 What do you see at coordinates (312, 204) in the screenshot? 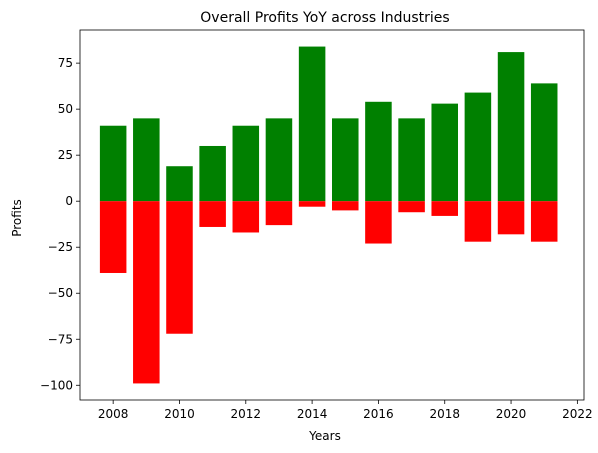
I see `loss-bar-2014` at bounding box center [312, 204].